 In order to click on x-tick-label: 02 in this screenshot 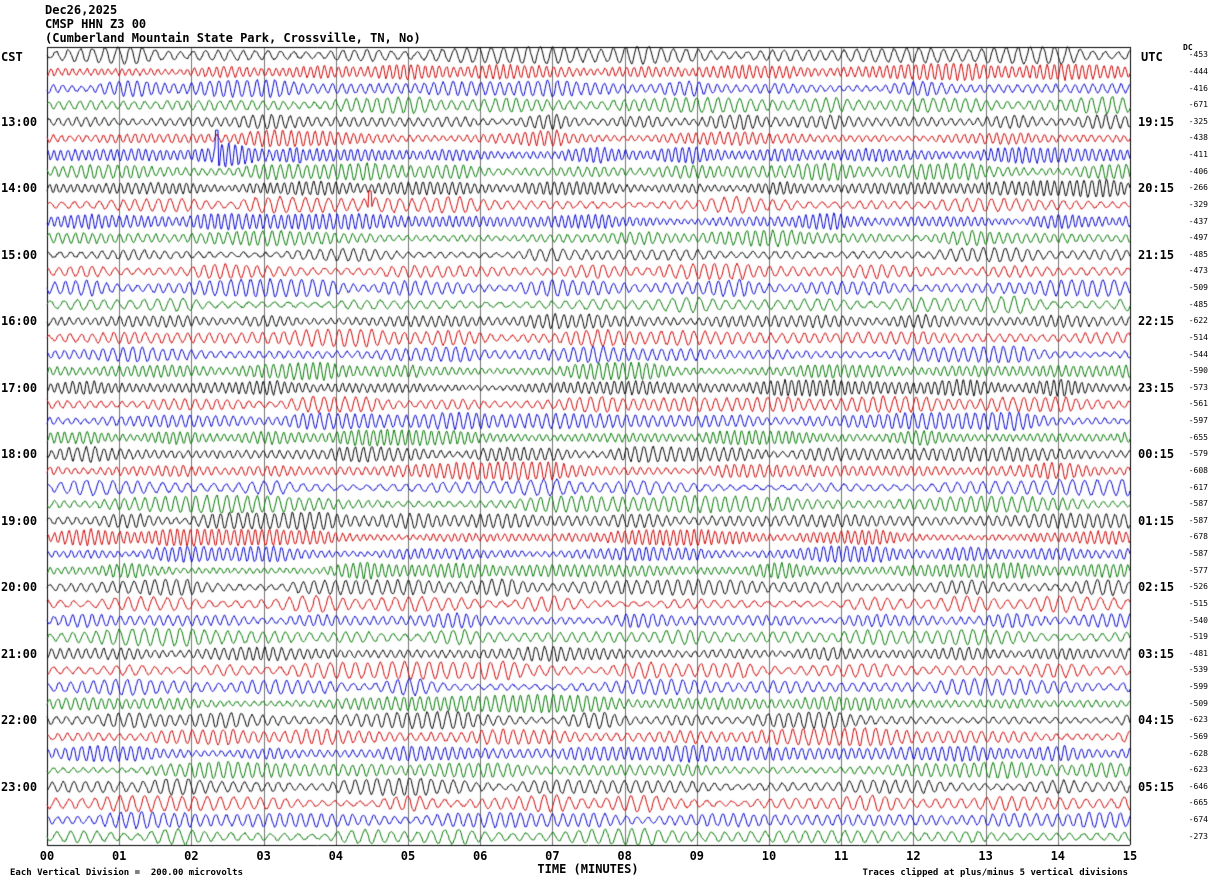, I will do `click(191, 856)`.